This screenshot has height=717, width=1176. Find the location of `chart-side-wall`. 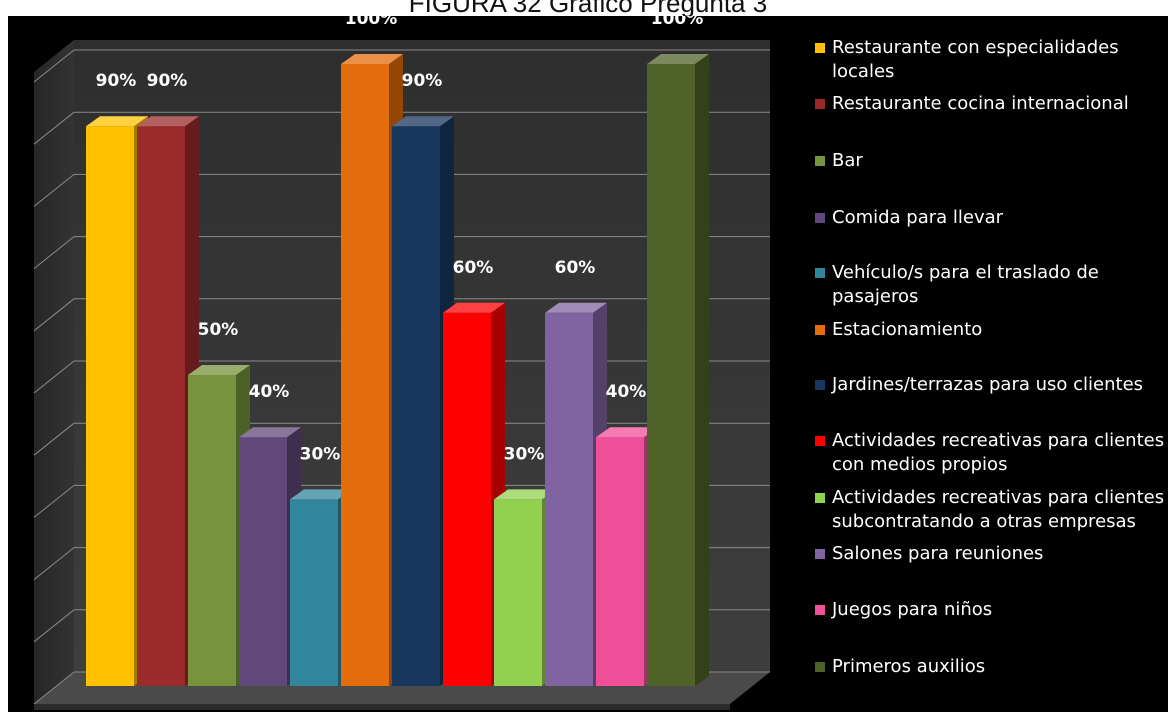

chart-side-wall is located at coordinates (54, 372).